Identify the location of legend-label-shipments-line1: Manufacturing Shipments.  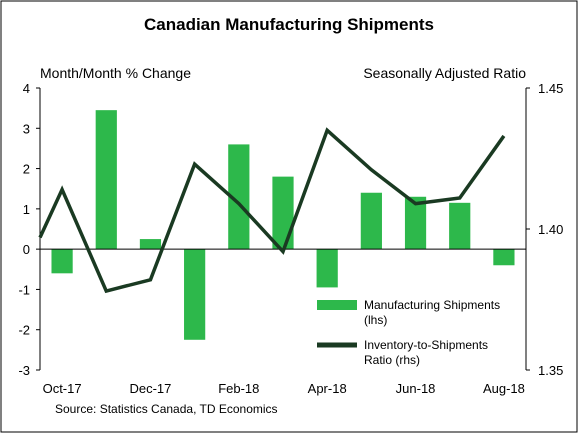
(432, 305).